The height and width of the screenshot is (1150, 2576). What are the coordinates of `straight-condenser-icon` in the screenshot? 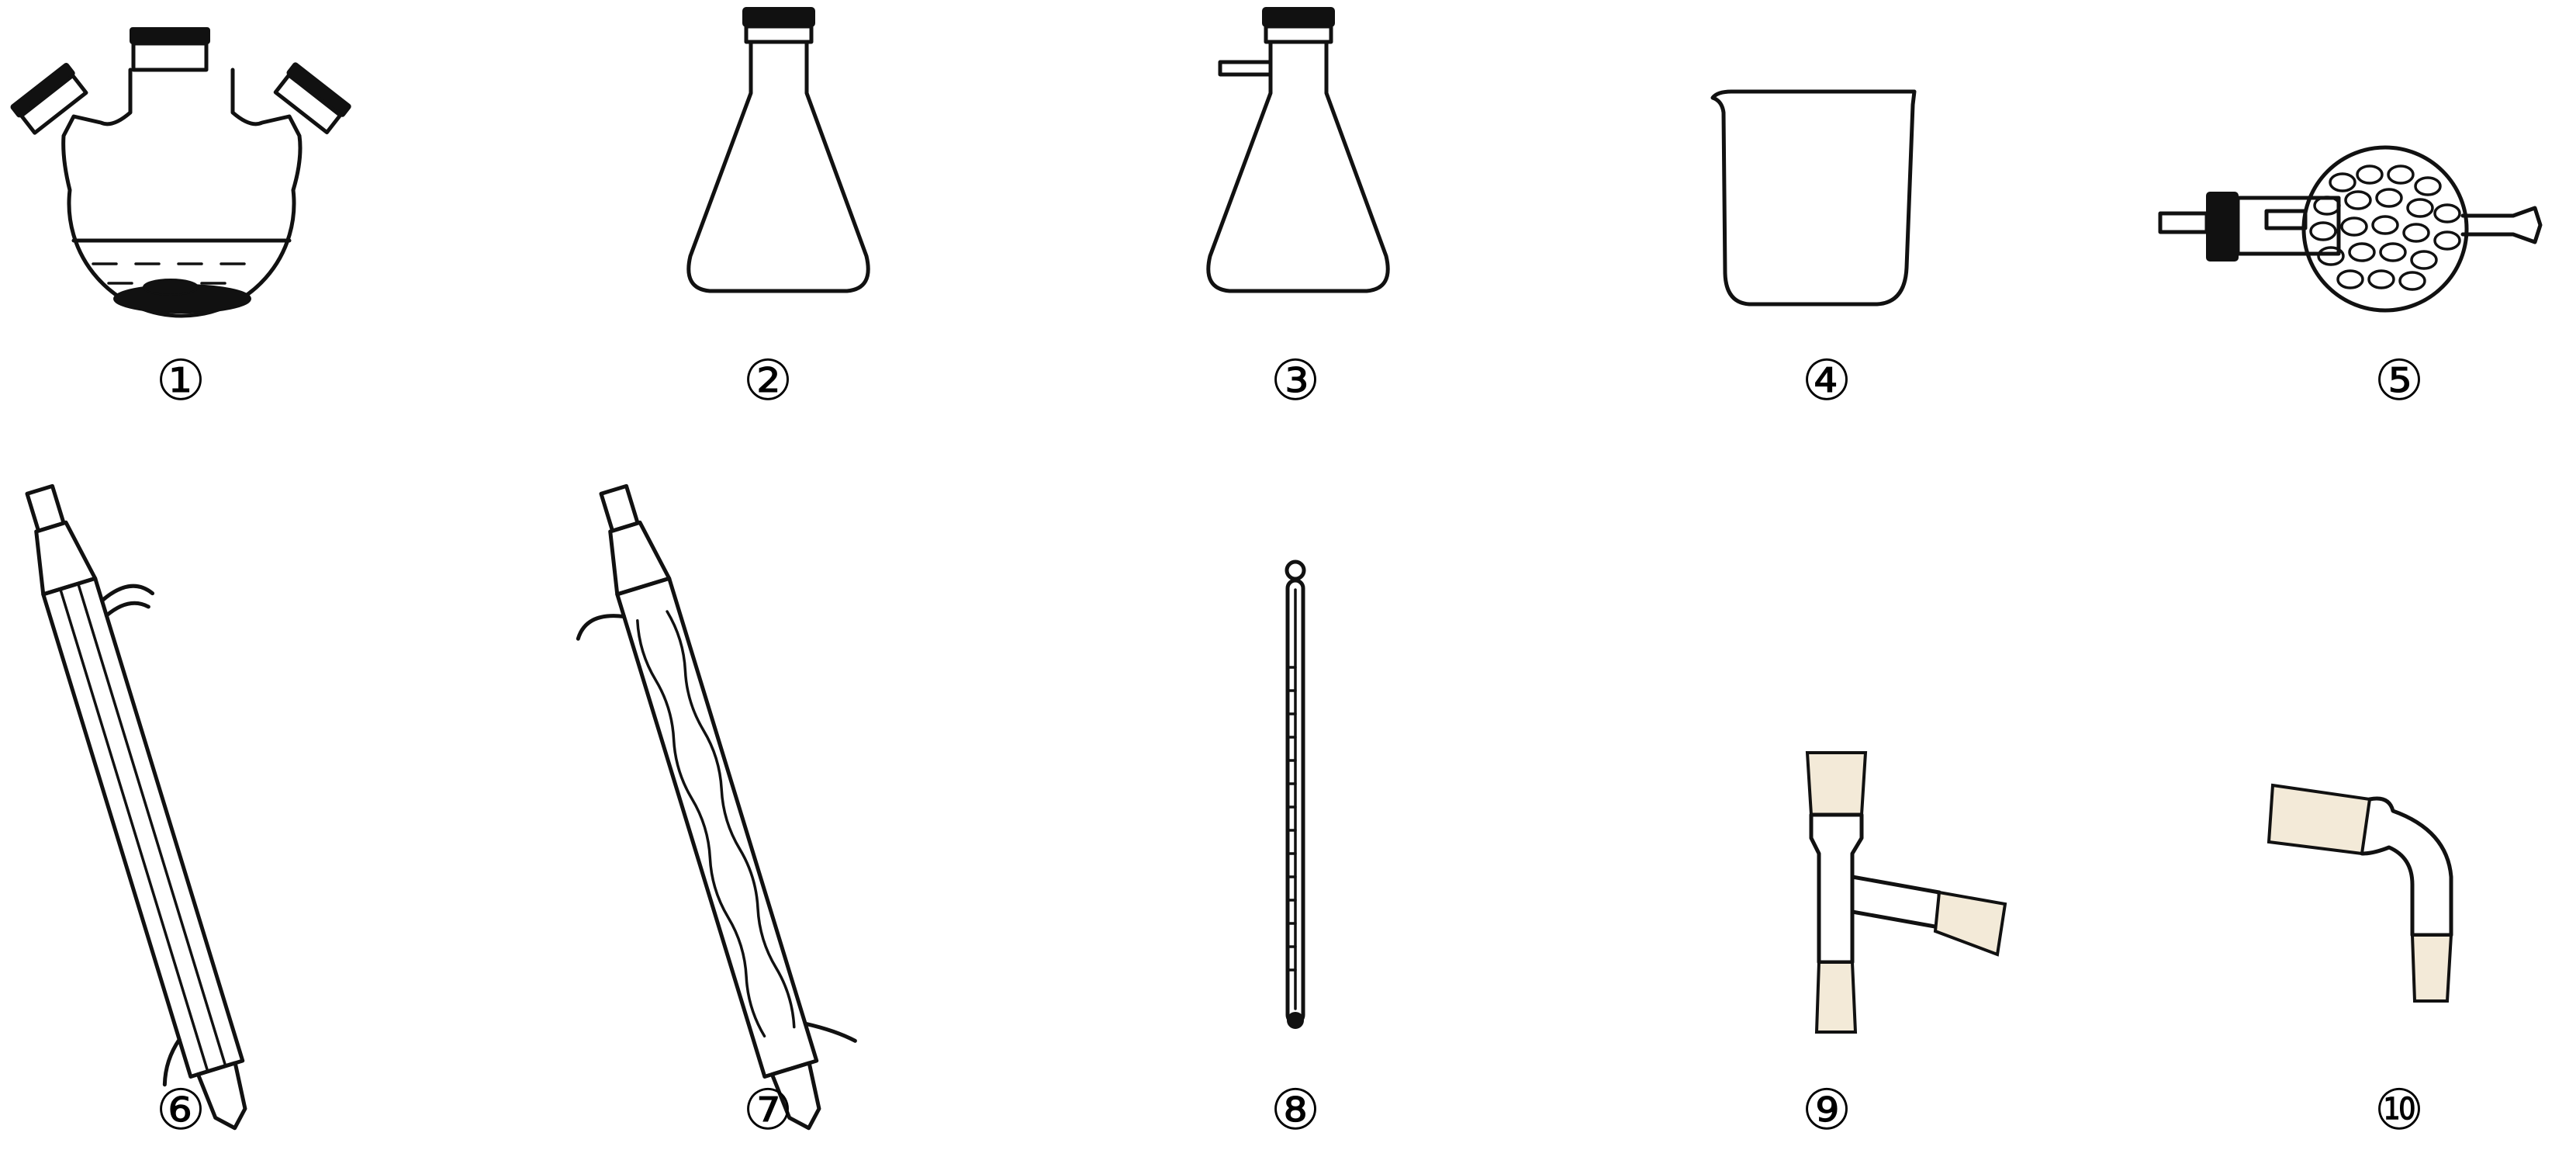 It's located at (136, 807).